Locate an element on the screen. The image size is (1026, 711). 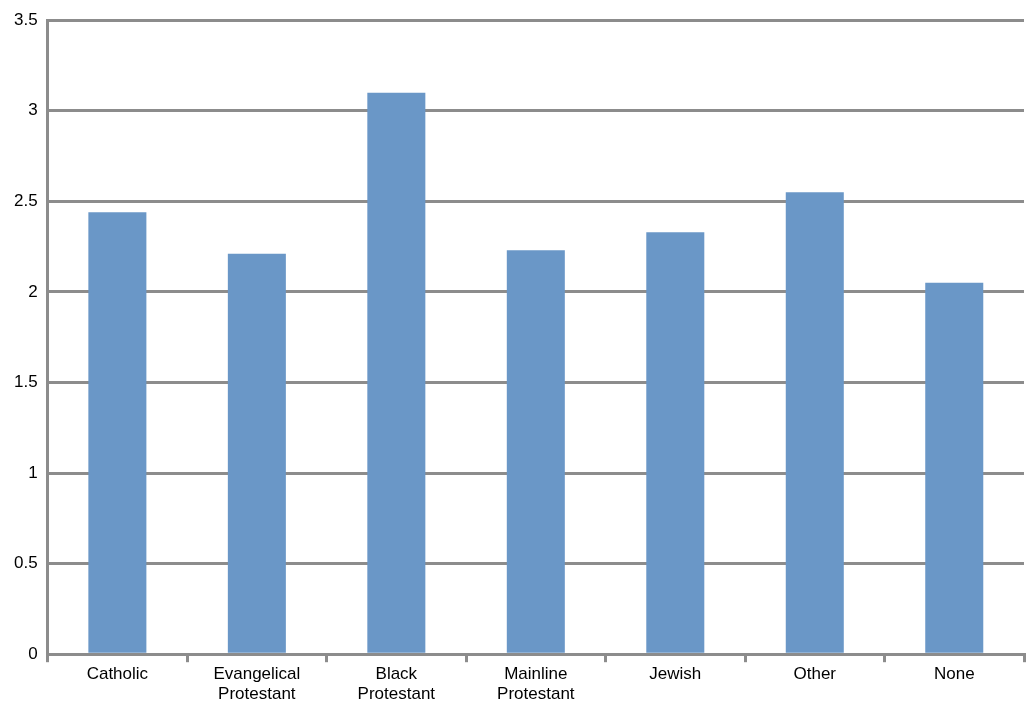
y-tick-label: 0 is located at coordinates (33, 653).